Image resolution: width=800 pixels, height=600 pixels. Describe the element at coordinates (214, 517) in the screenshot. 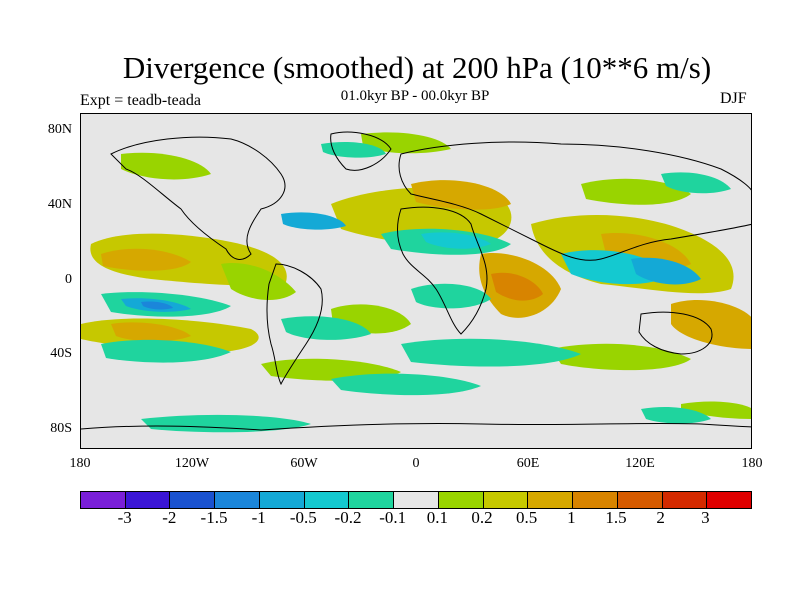

I see `colorbar-label: -1.5` at that location.